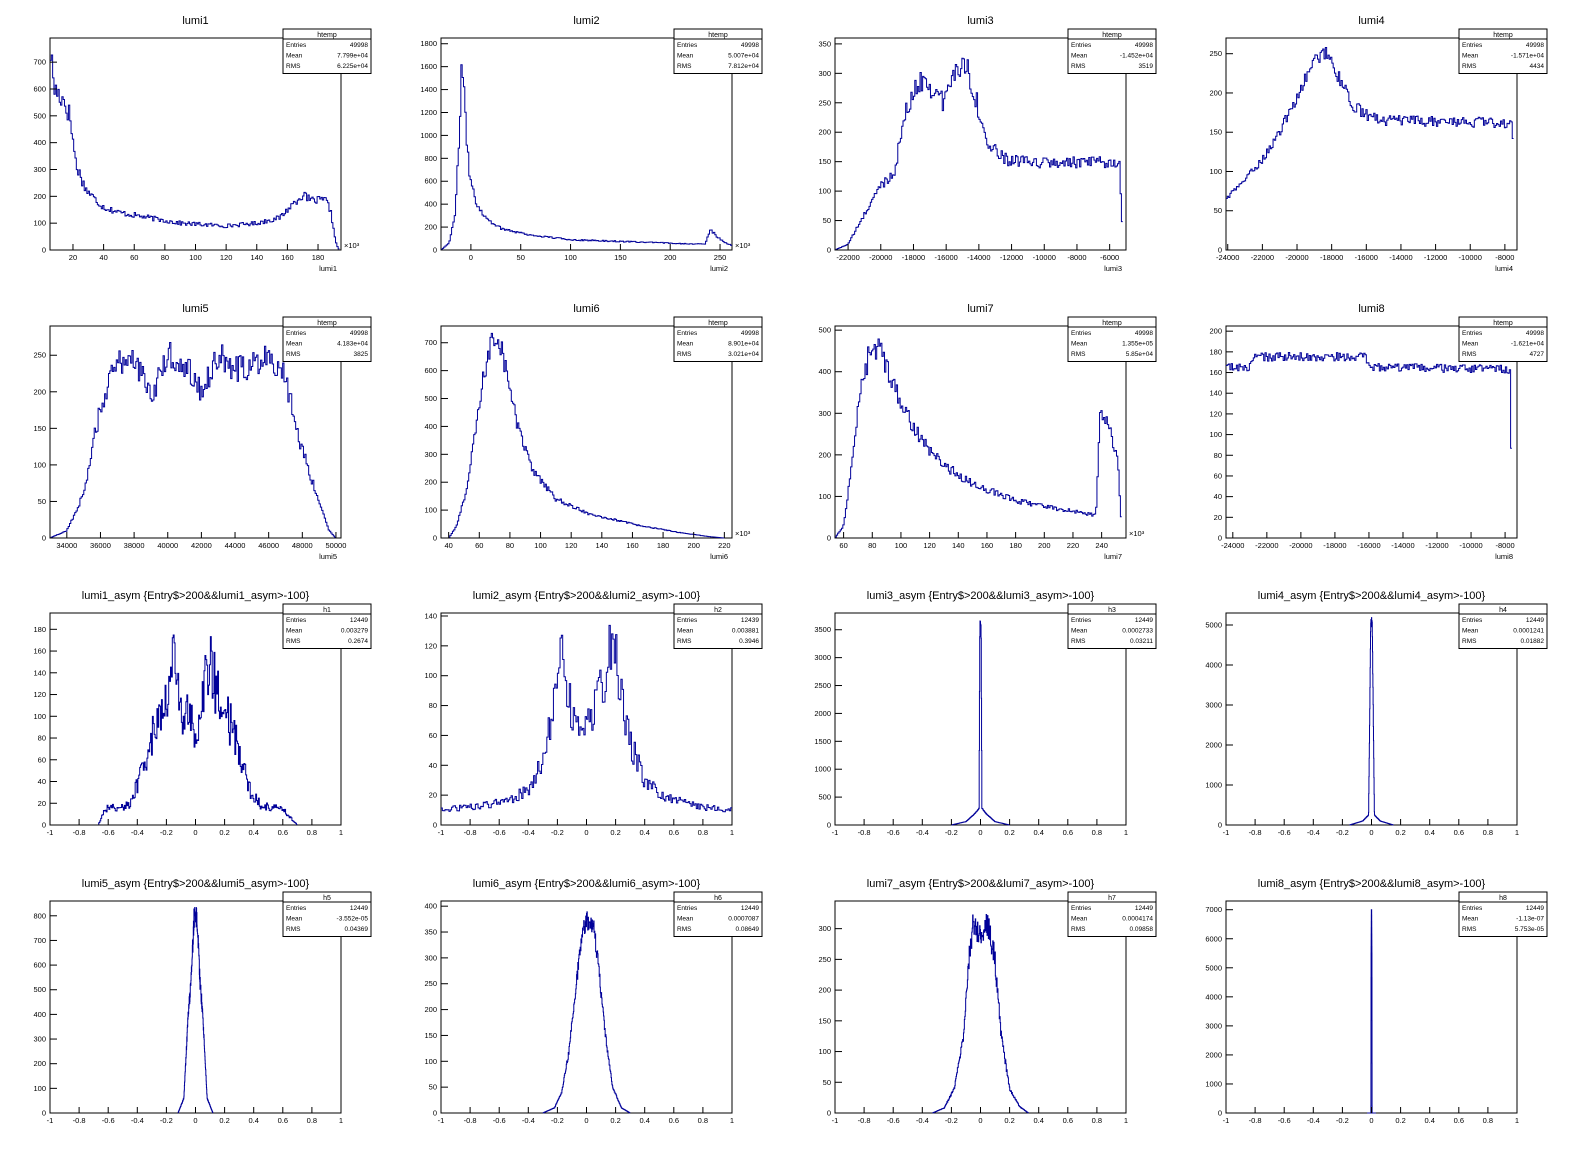 The image size is (1596, 1172). I want to click on x-tick-label: 48000, so click(302, 545).